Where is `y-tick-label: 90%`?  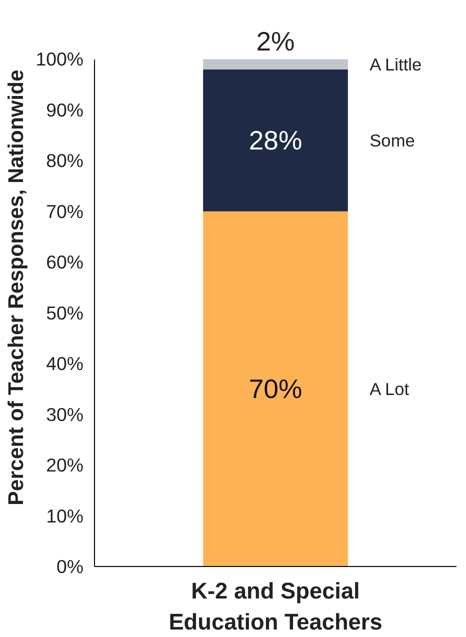 y-tick-label: 90% is located at coordinates (65, 109).